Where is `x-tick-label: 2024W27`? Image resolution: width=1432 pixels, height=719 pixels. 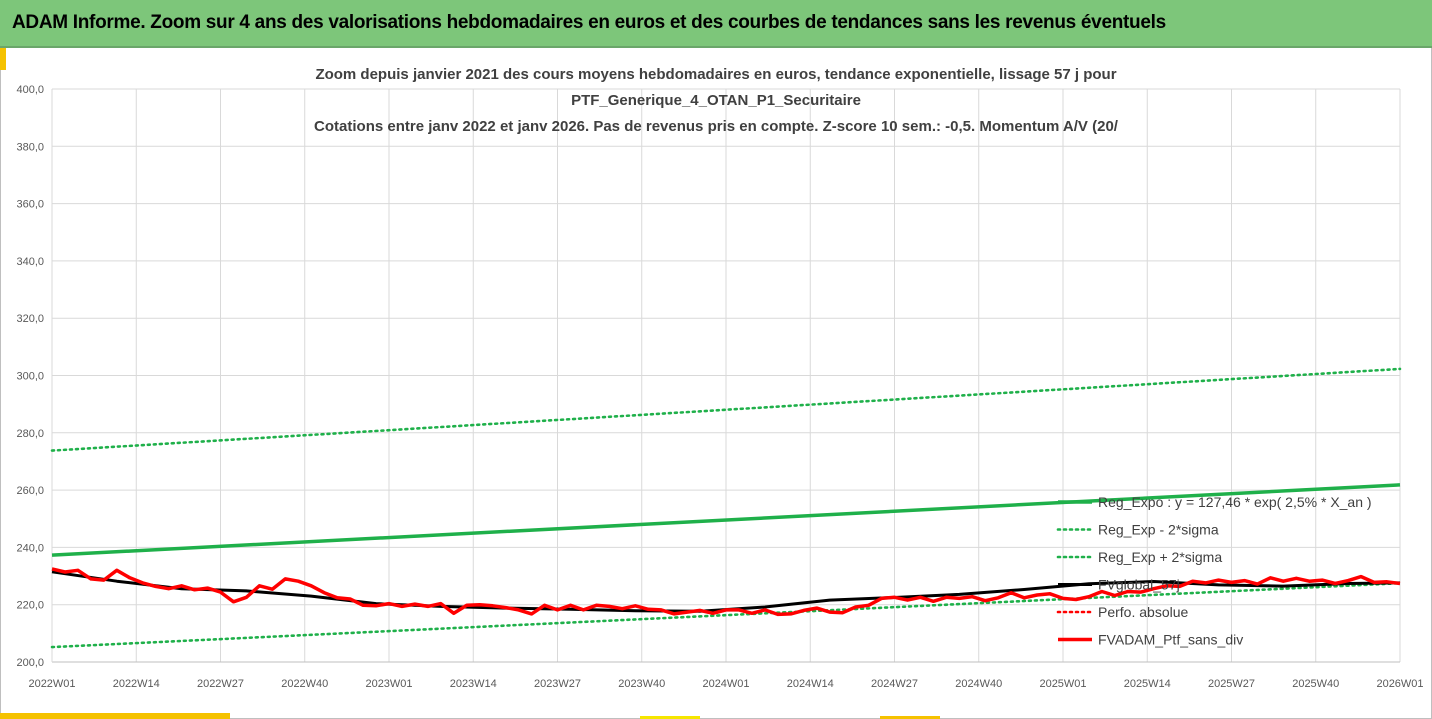
x-tick-label: 2024W27 is located at coordinates (894, 684).